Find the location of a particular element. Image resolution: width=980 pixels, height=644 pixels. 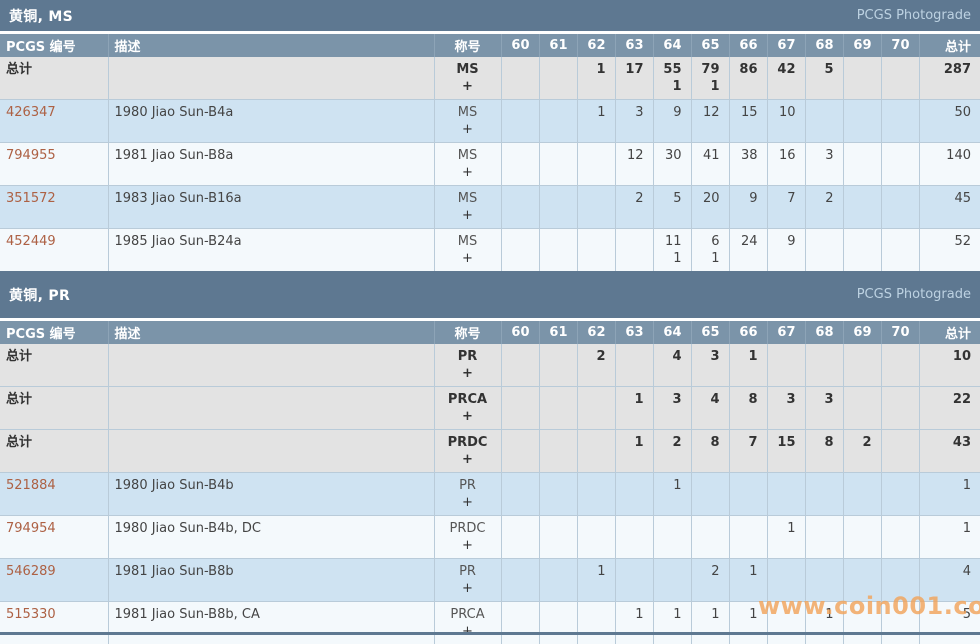

grade-count-cell: 7 is located at coordinates (786, 207).